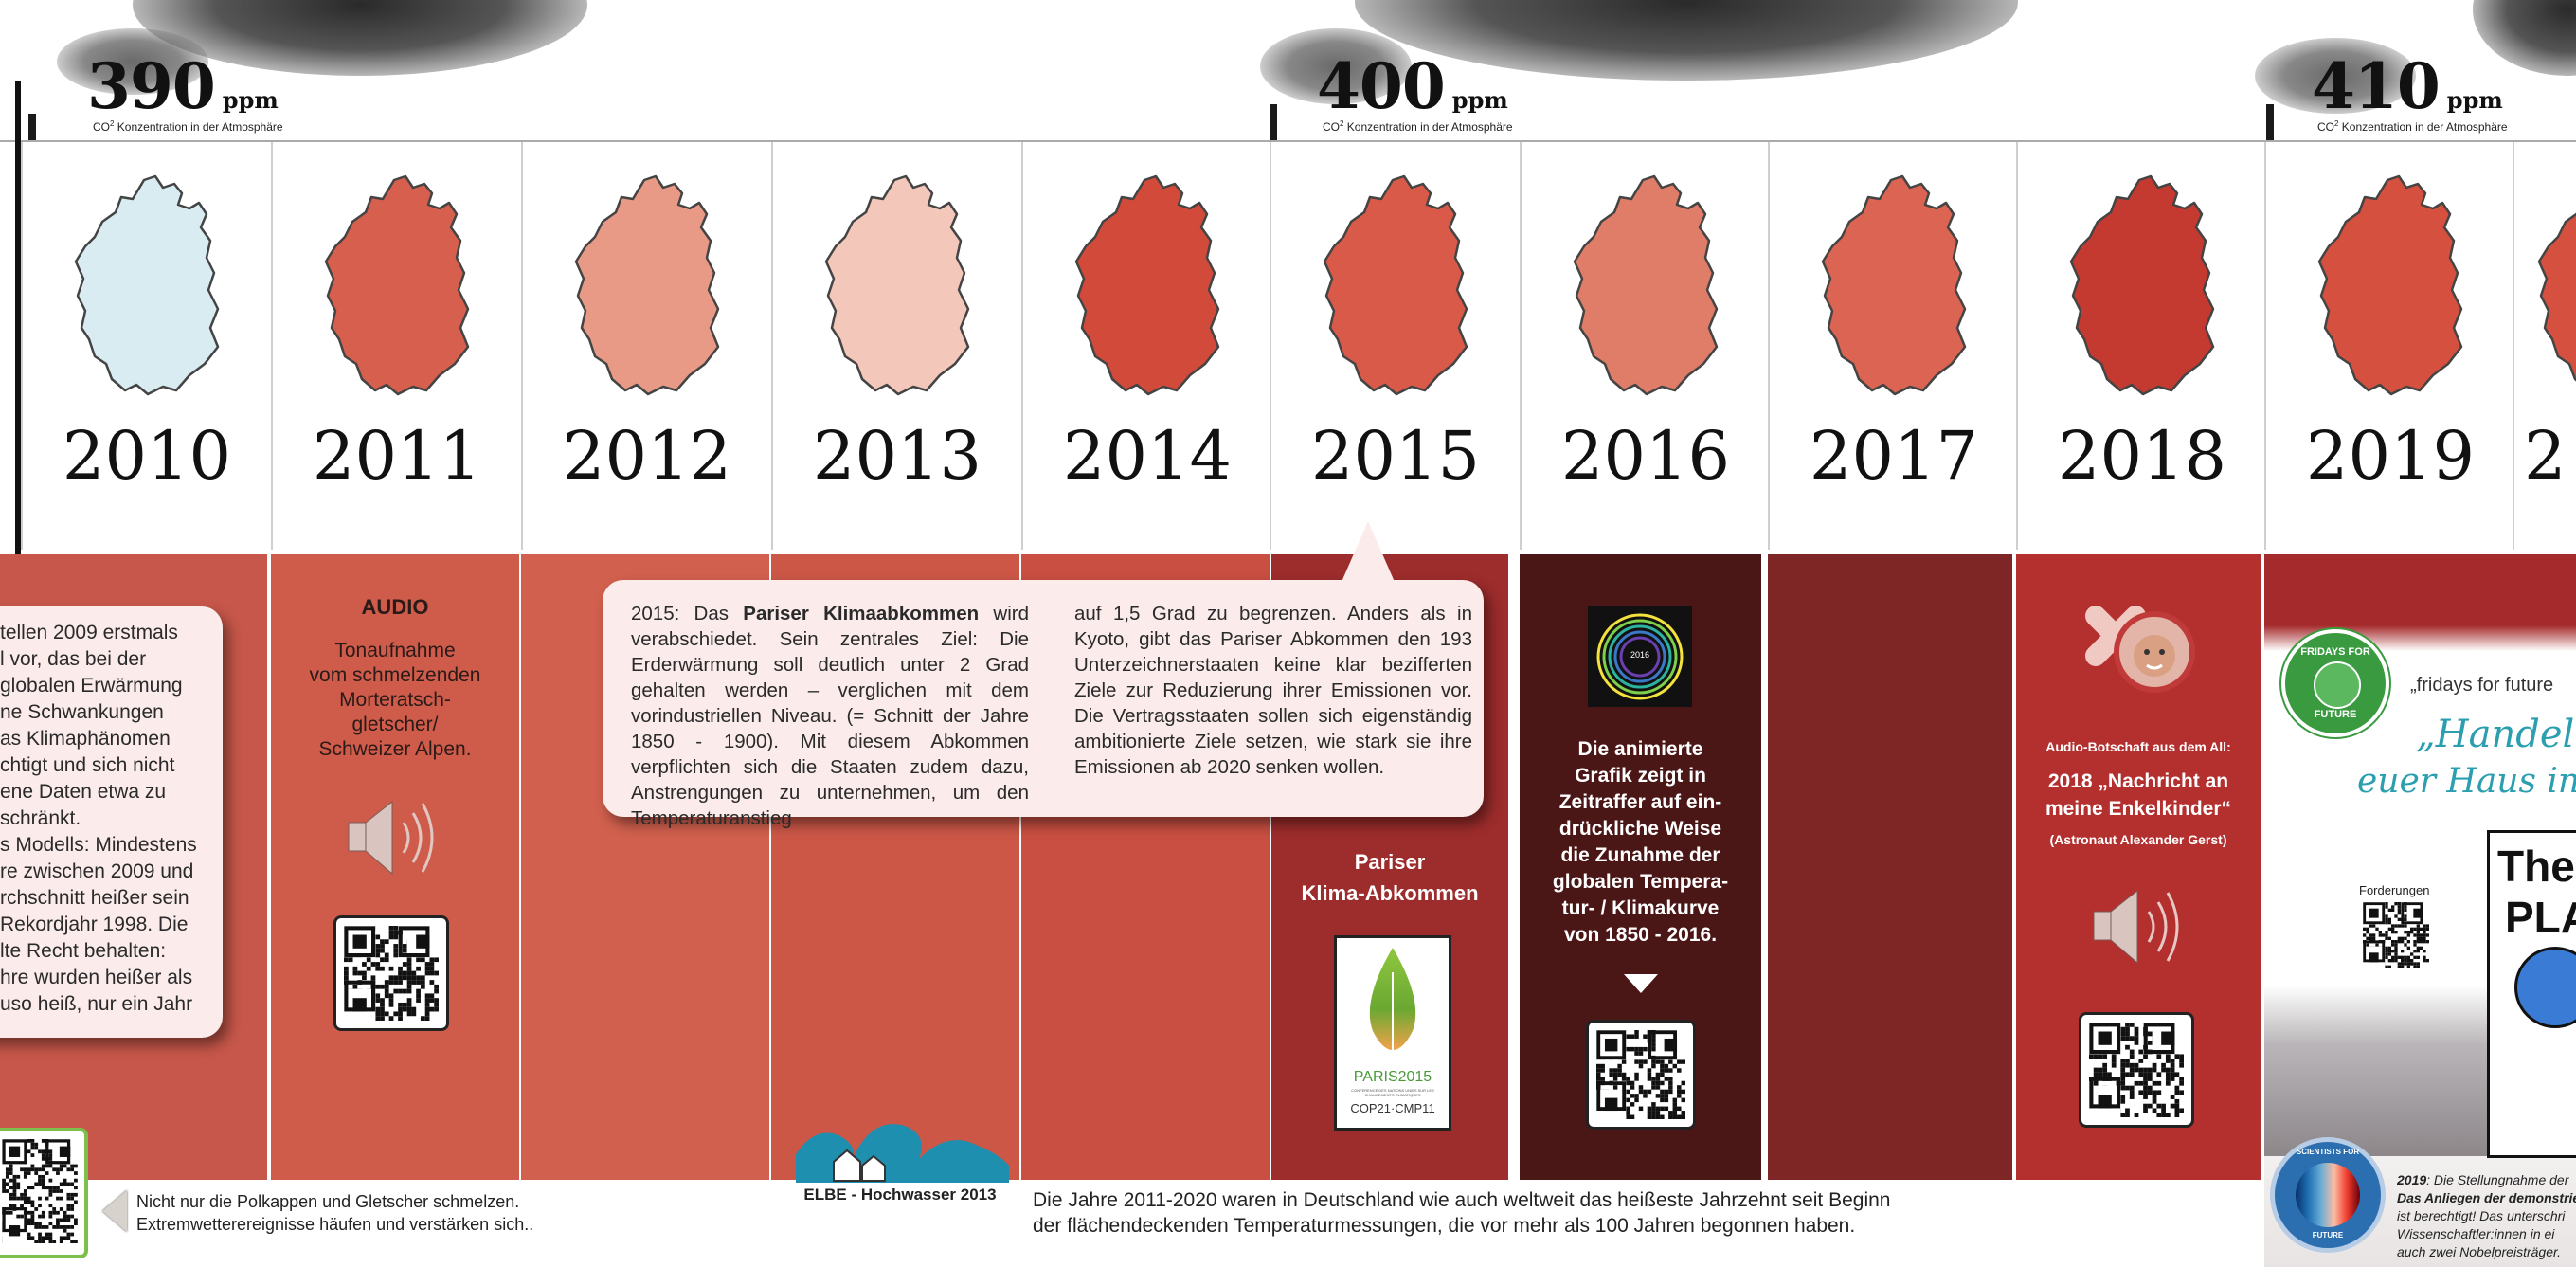 This screenshot has width=2576, height=1267. I want to click on audio-desc-line: Schweizer Alpen., so click(395, 749).